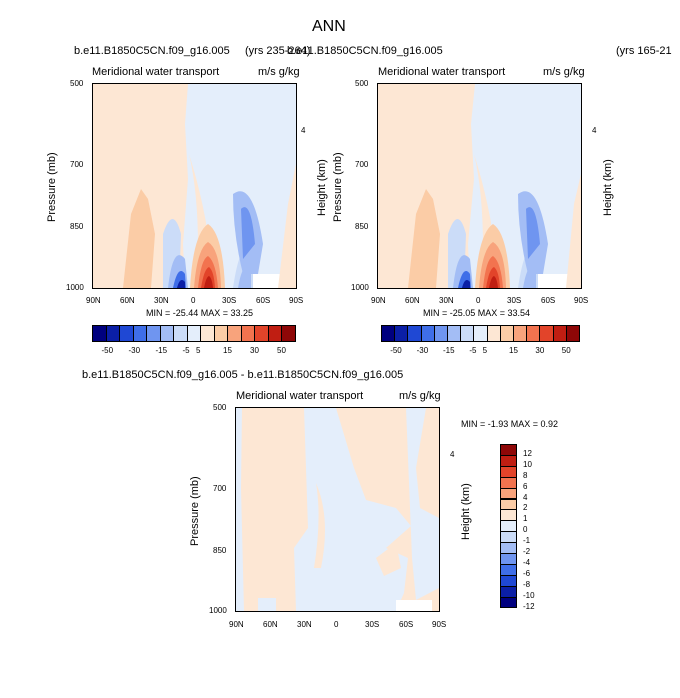 This screenshot has width=680, height=698. Describe the element at coordinates (77, 164) in the screenshot. I see `panel1-ytick-700: 700` at that location.